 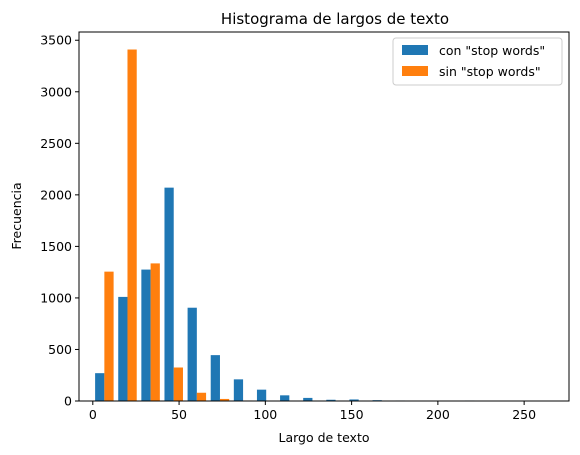 What do you see at coordinates (93, 414) in the screenshot?
I see `x-tick-label: 0` at bounding box center [93, 414].